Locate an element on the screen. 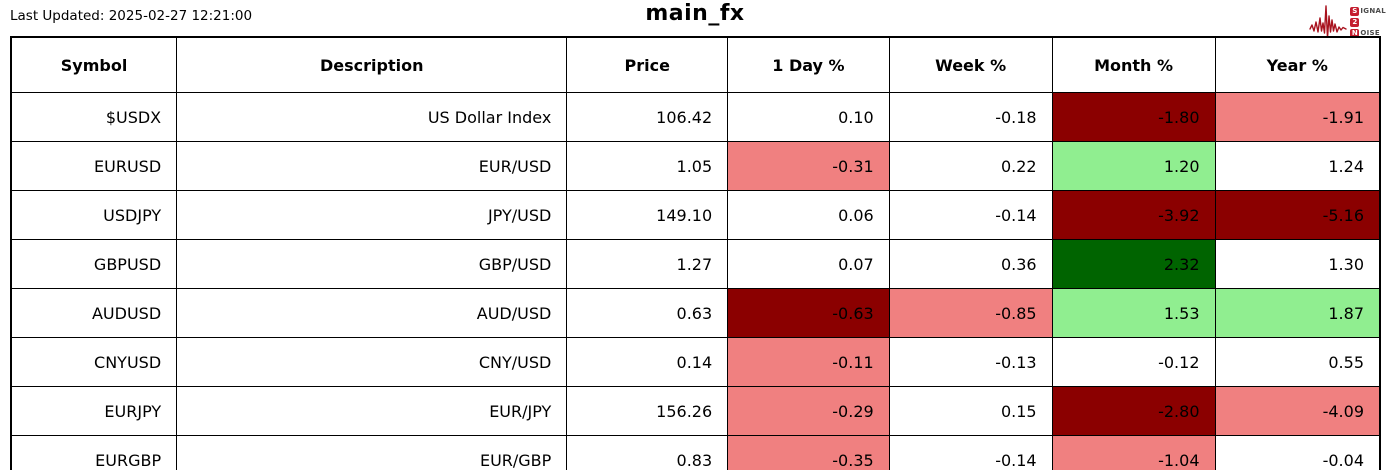 This screenshot has width=1390, height=470. cell-day-pct: -0.35 is located at coordinates (808, 452).